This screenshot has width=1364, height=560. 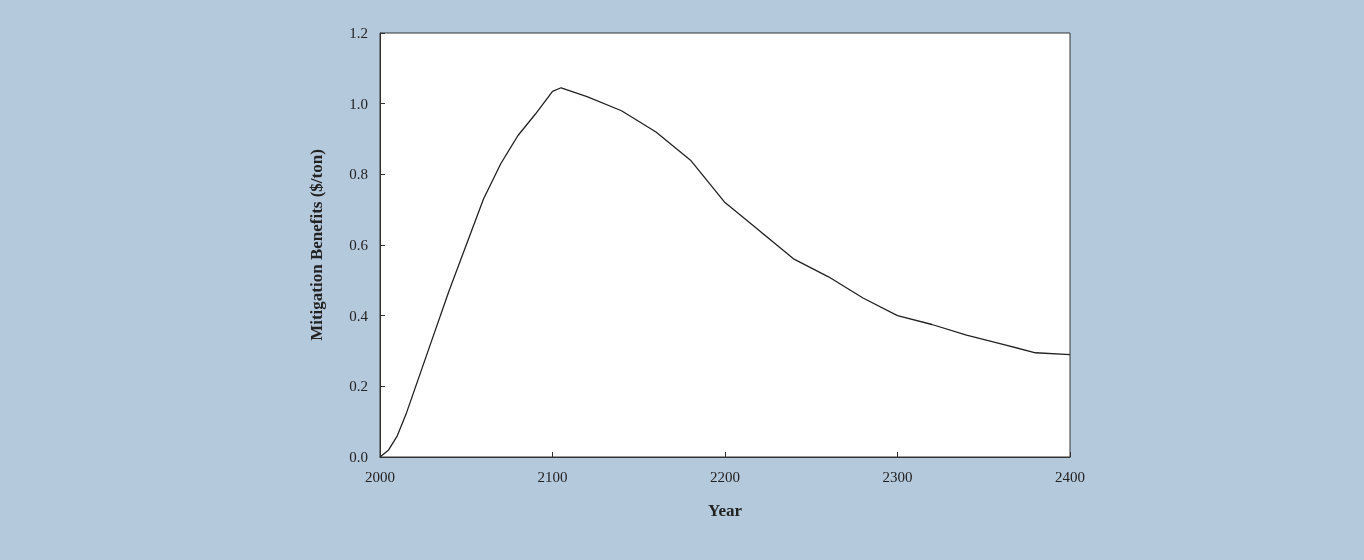 What do you see at coordinates (358, 174) in the screenshot?
I see `y-tick-label: 0.8` at bounding box center [358, 174].